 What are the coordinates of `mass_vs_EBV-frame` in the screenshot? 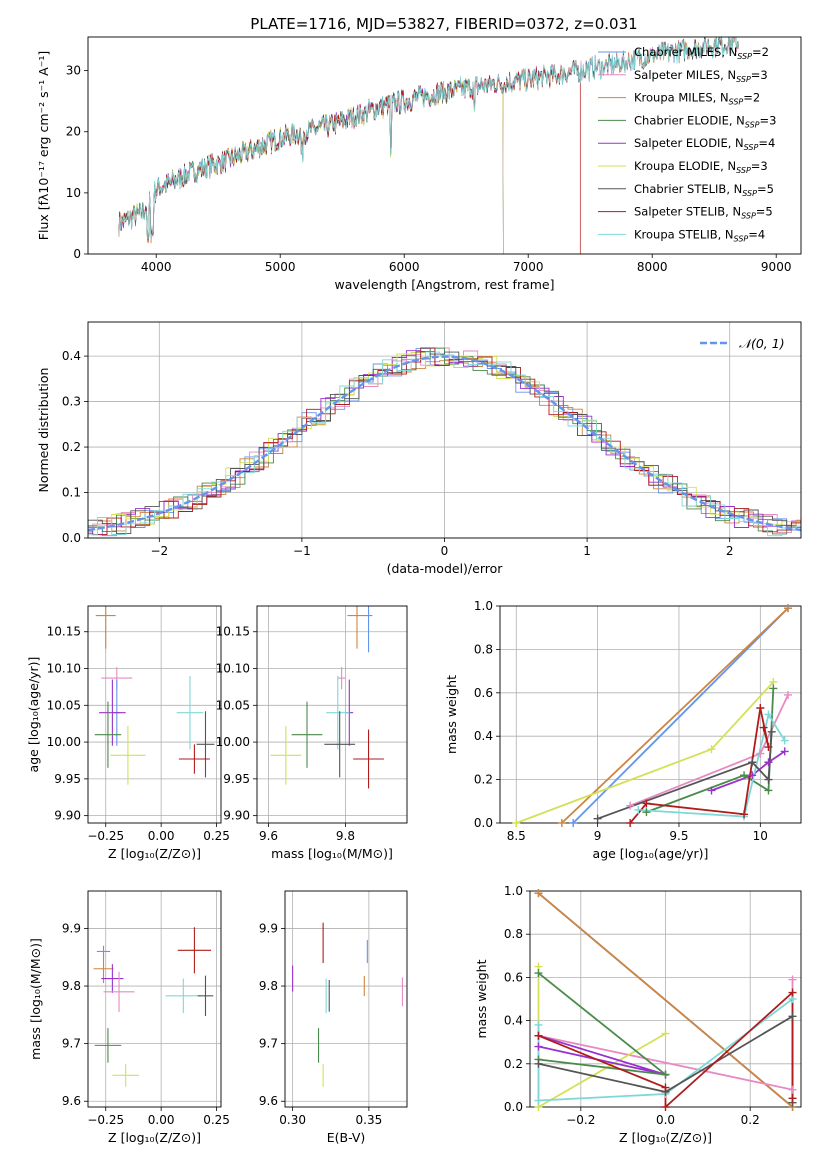 It's located at (346, 999).